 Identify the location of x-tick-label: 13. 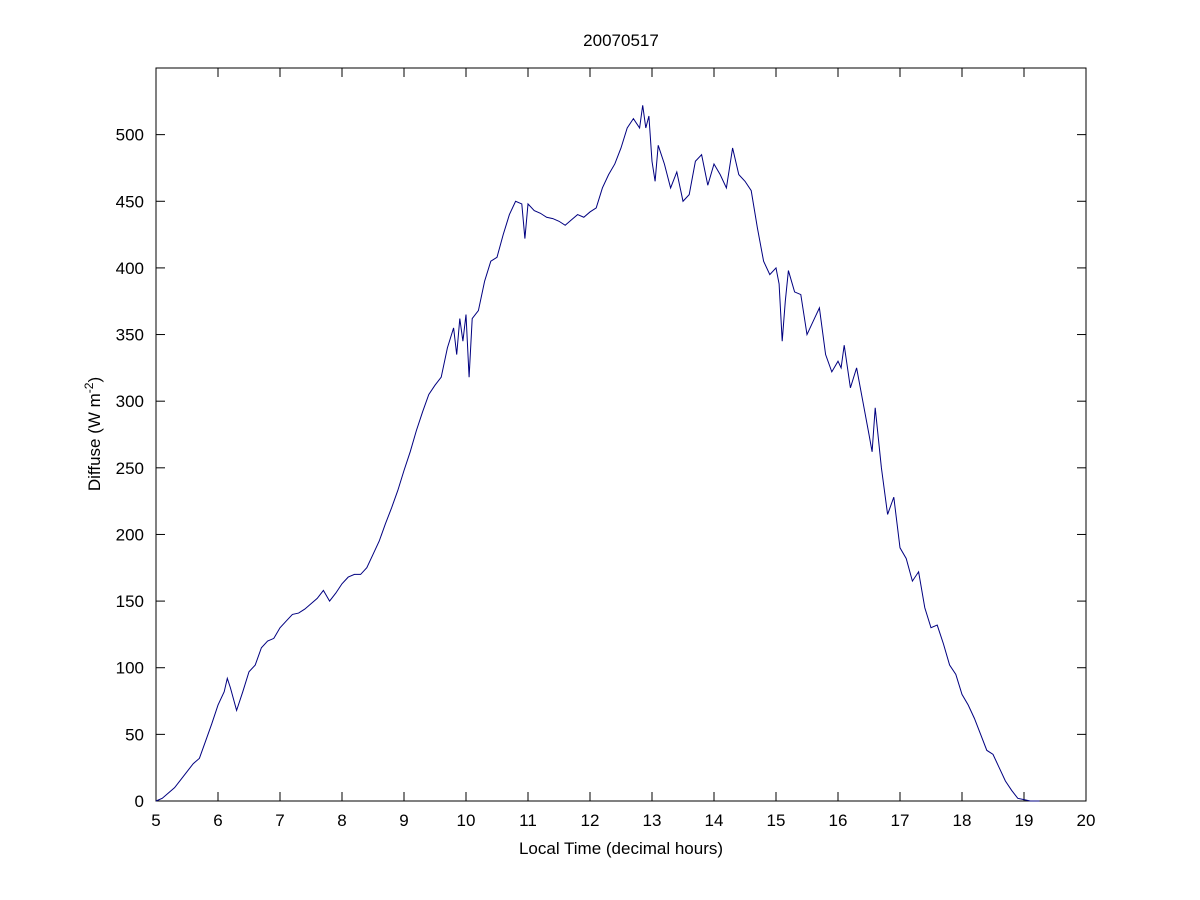
(652, 820).